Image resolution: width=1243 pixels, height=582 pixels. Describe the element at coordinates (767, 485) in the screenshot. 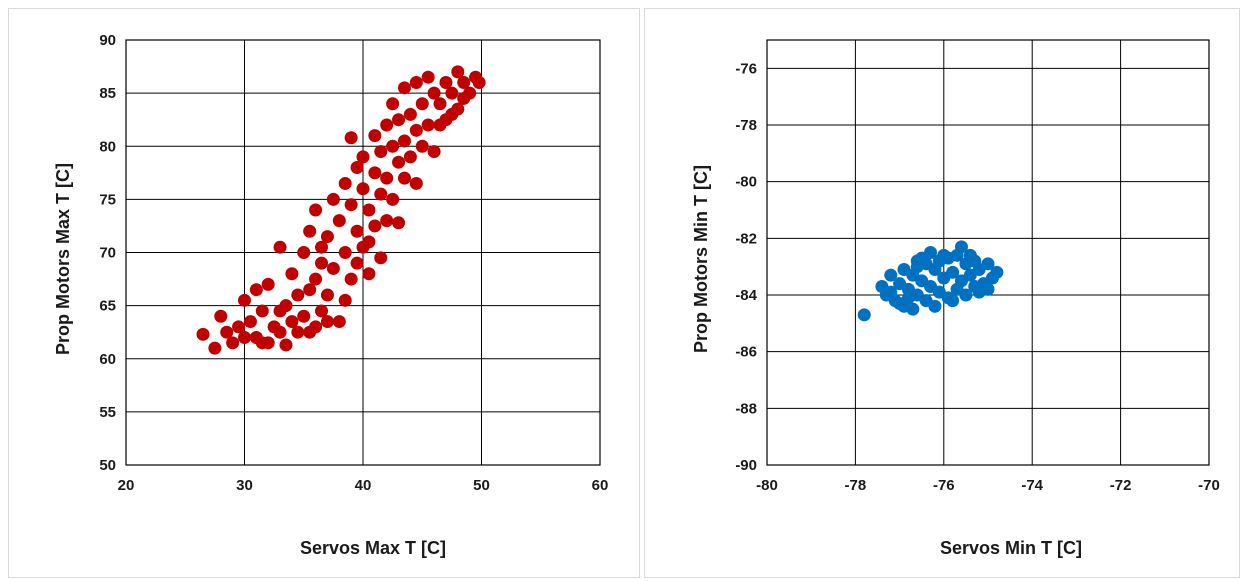

I see `x-tick-label: -80` at that location.